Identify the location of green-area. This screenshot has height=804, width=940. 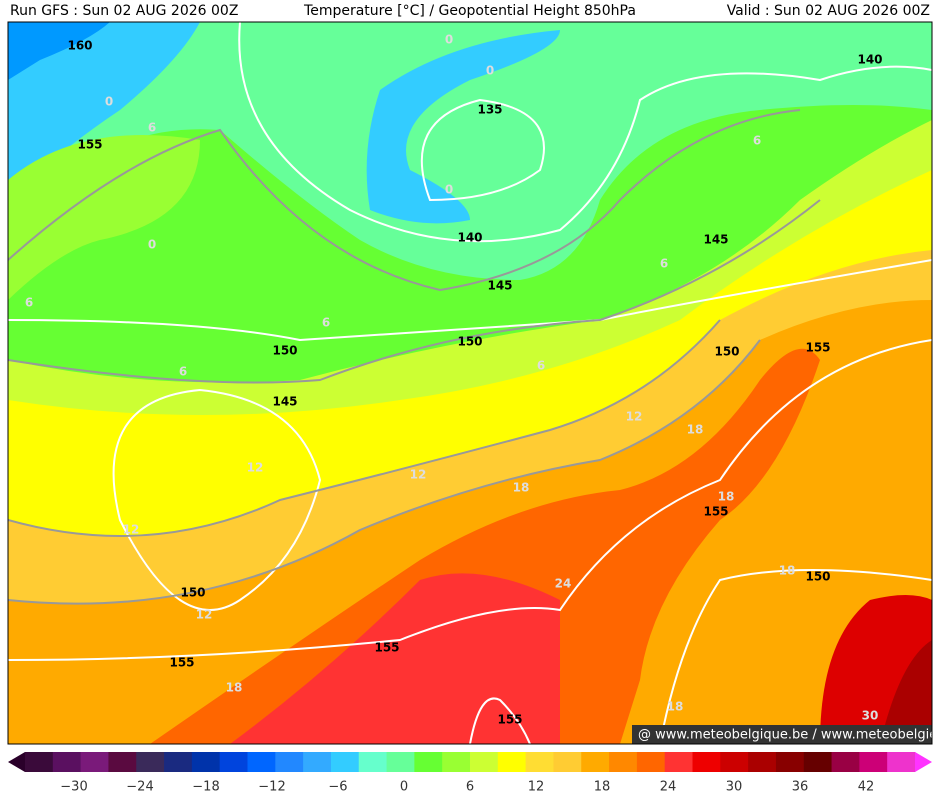
(104, 217).